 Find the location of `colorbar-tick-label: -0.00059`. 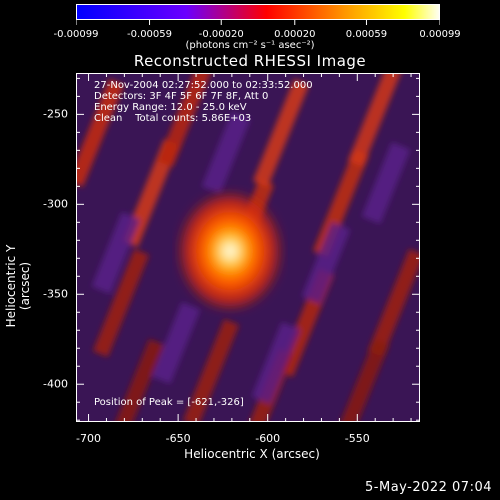

colorbar-tick-label: -0.00059 is located at coordinates (150, 34).